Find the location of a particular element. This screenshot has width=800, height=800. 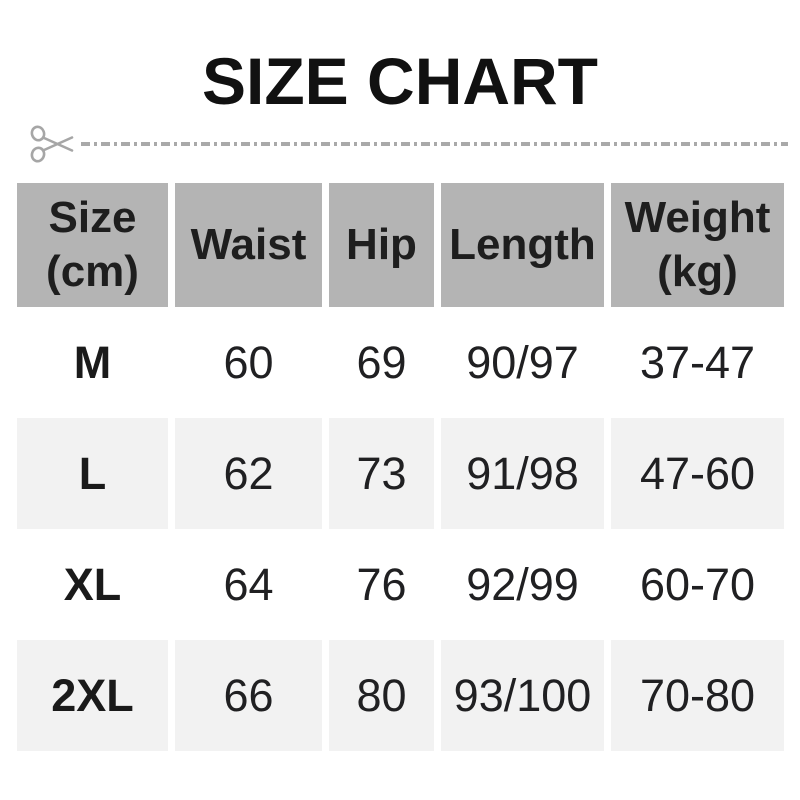

cell-l-size: L is located at coordinates (92, 473).